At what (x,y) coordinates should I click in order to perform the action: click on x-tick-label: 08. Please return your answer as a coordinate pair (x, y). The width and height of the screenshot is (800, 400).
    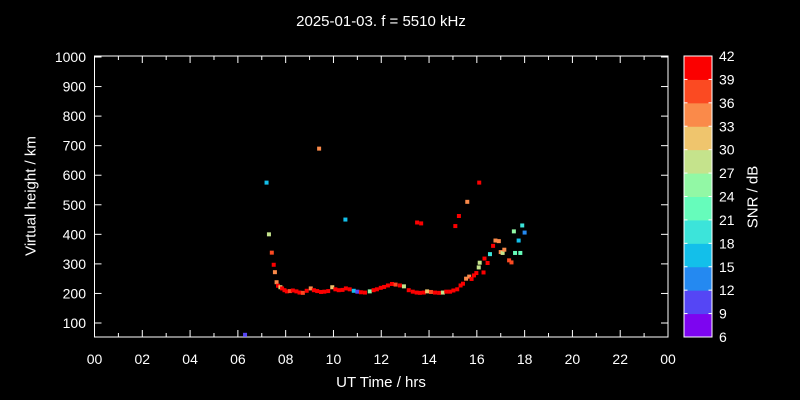
    Looking at the image, I should click on (286, 359).